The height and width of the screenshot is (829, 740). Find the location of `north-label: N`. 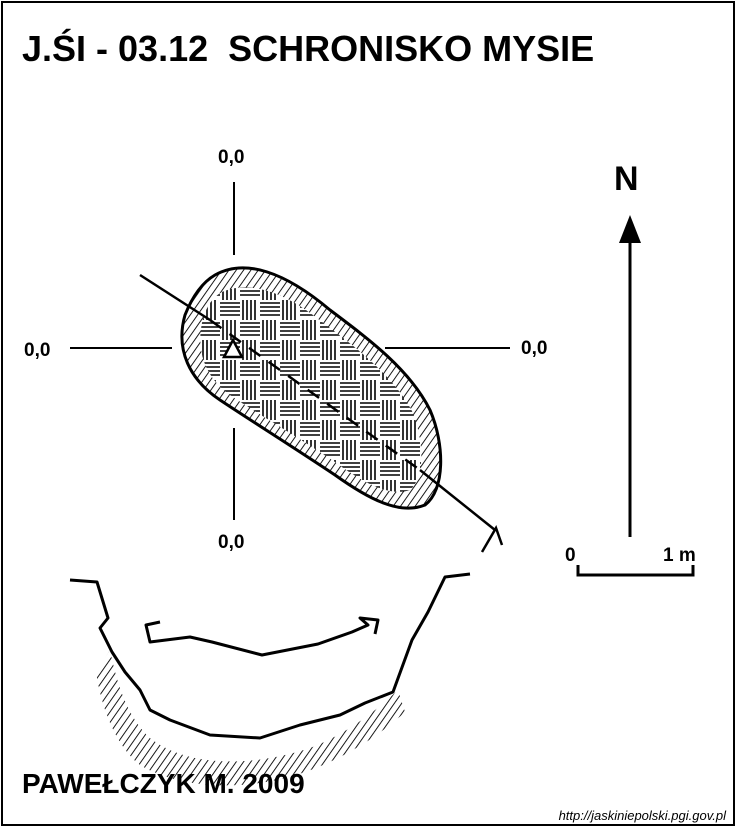

north-label: N is located at coordinates (626, 179).